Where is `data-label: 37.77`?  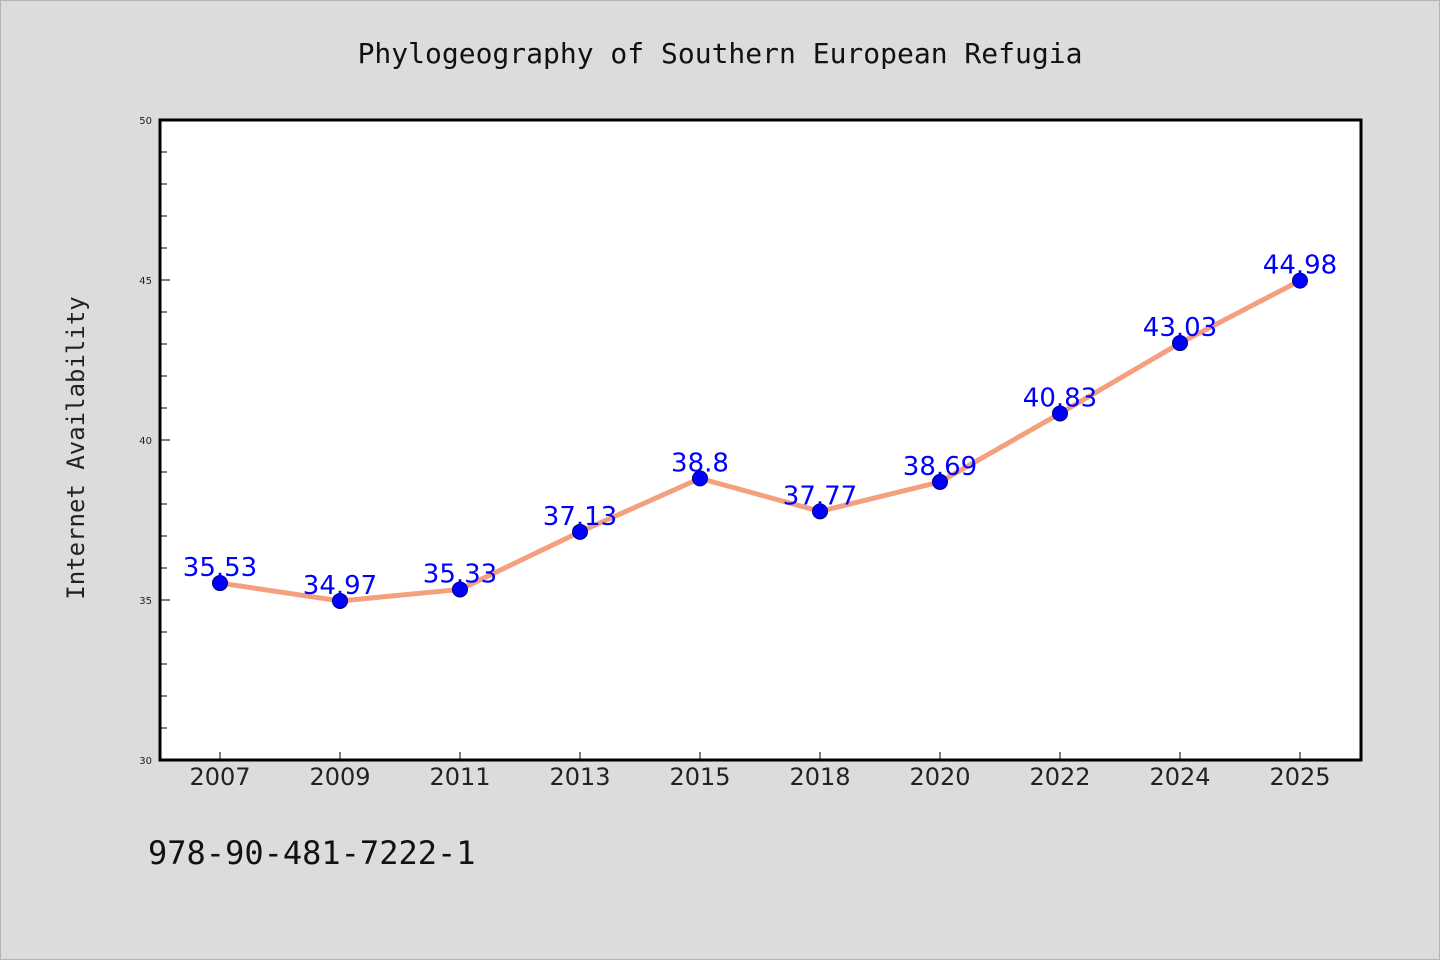 data-label: 37.77 is located at coordinates (820, 496).